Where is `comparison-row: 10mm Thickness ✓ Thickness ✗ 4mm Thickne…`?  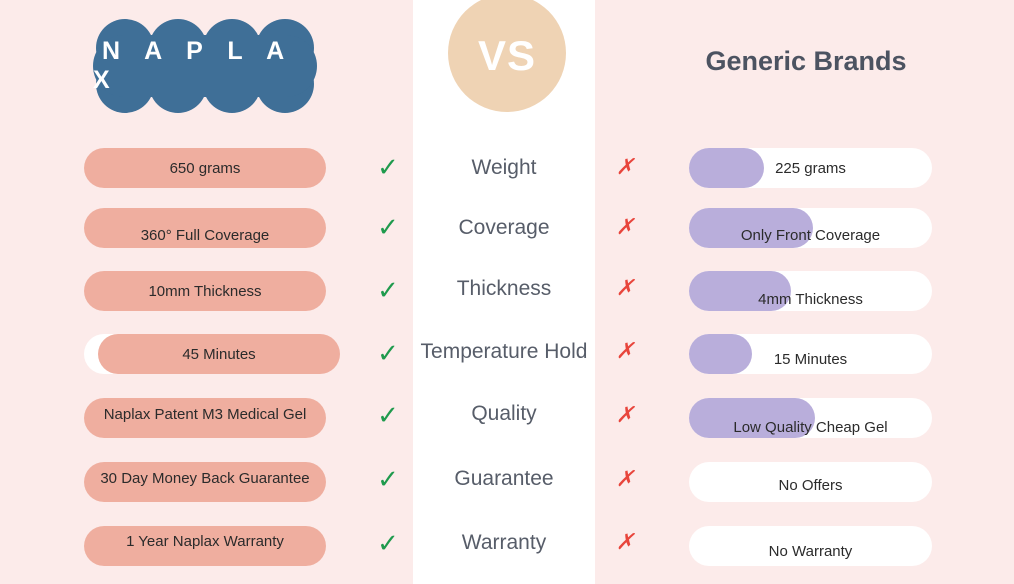 comparison-row: 10mm Thickness ✓ Thickness ✗ 4mm Thickne… is located at coordinates (507, 291).